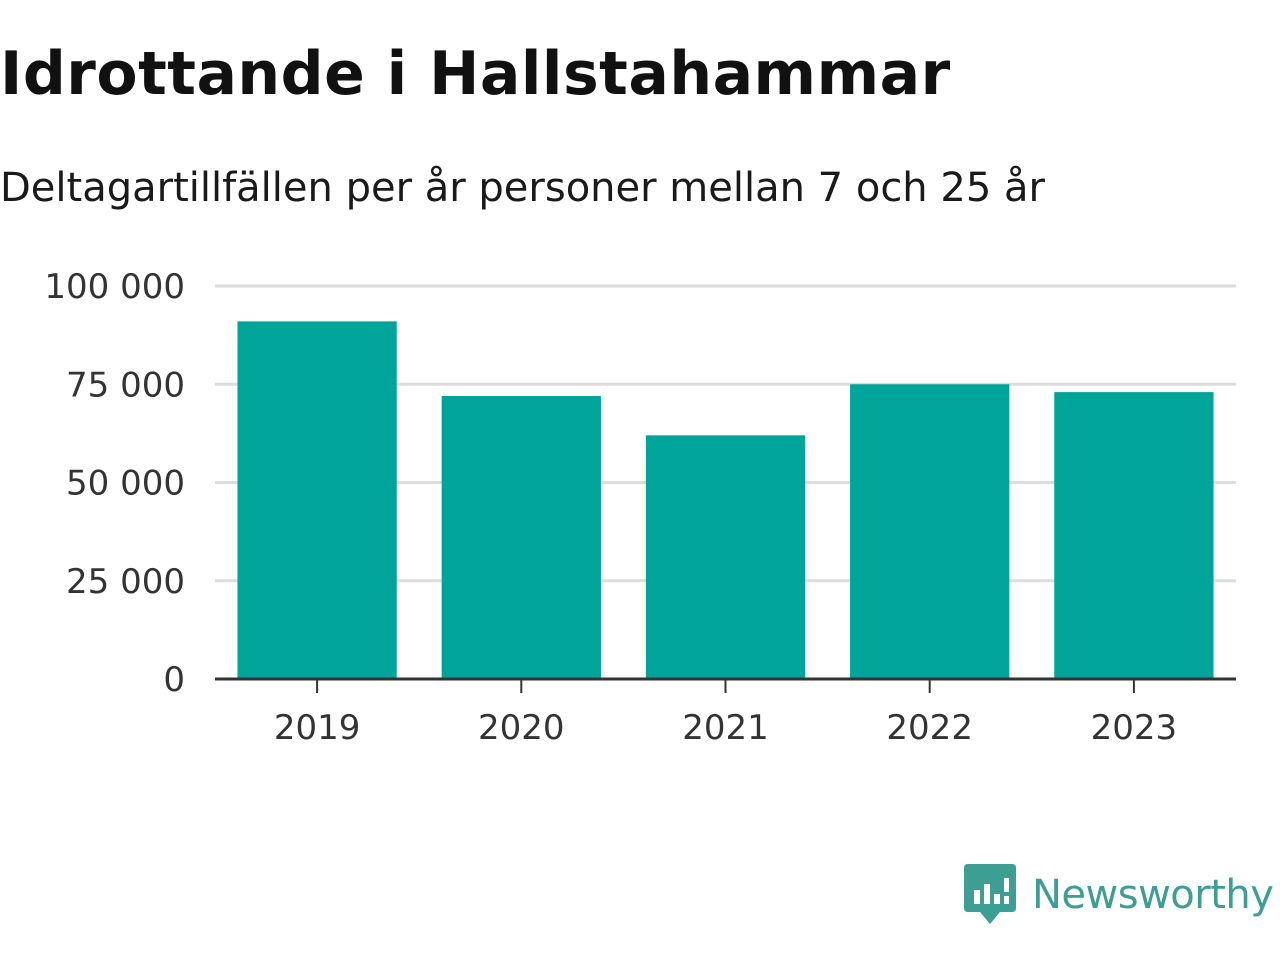 The height and width of the screenshot is (960, 1280). What do you see at coordinates (125, 484) in the screenshot?
I see `y-tick-label: 50 000` at bounding box center [125, 484].